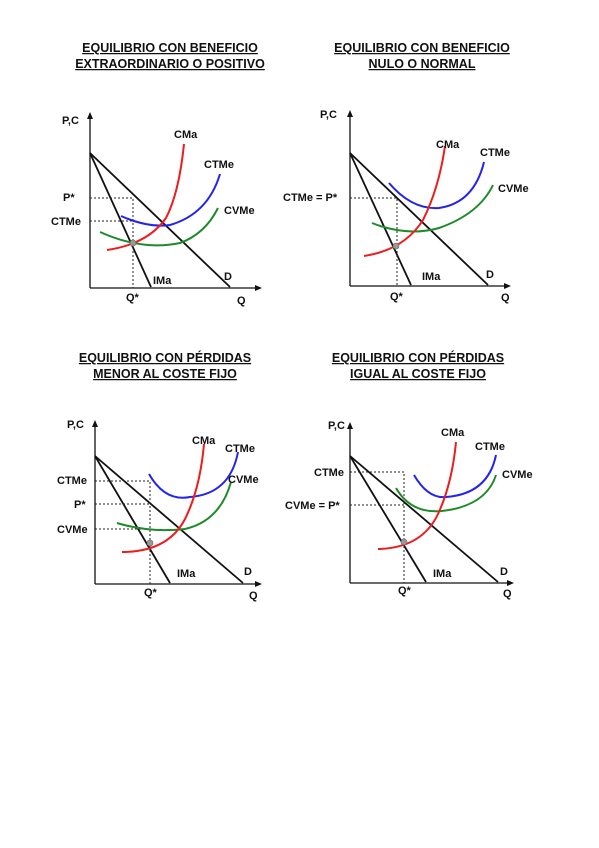  I want to click on panel-title-line2: EXTRAORDINARIO O POSITIVO, so click(170, 64).